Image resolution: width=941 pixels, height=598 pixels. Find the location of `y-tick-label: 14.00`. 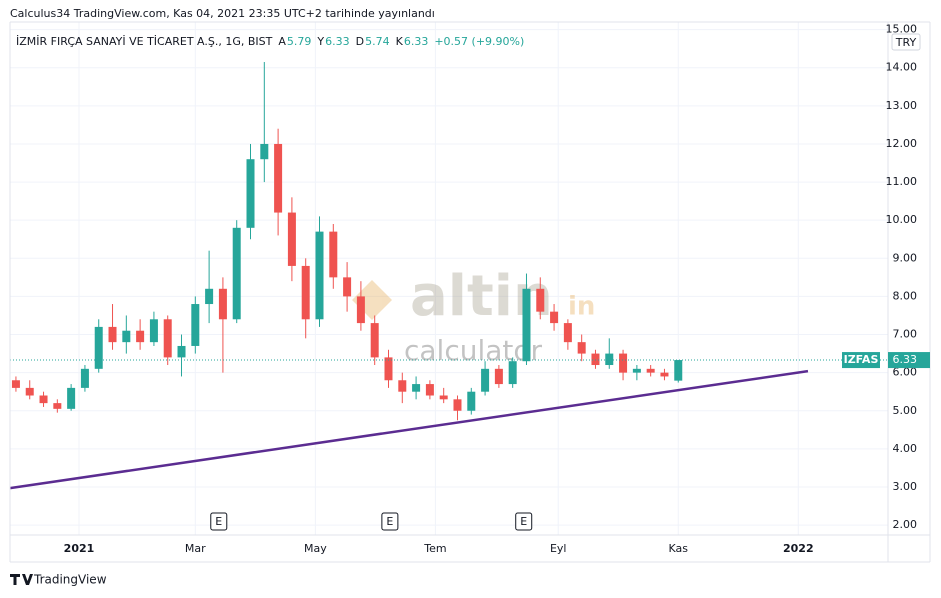

y-tick-label: 14.00 is located at coordinates (902, 67).